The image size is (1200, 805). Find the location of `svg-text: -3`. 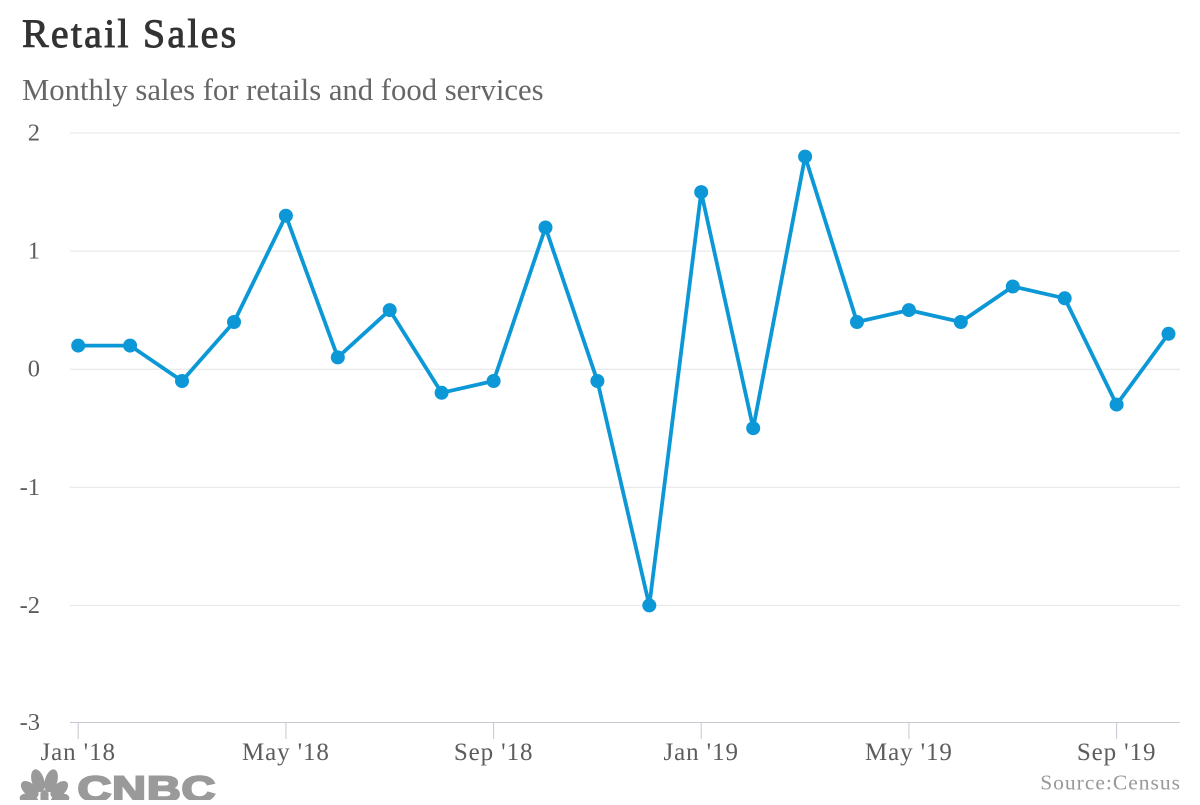

svg-text: -3 is located at coordinates (30, 722).